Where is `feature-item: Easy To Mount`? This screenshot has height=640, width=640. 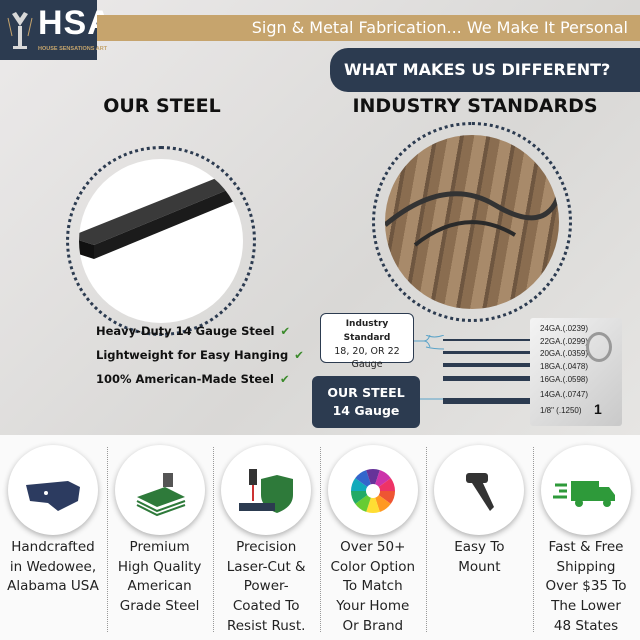
feature-item: Easy To Mount is located at coordinates (479, 537).